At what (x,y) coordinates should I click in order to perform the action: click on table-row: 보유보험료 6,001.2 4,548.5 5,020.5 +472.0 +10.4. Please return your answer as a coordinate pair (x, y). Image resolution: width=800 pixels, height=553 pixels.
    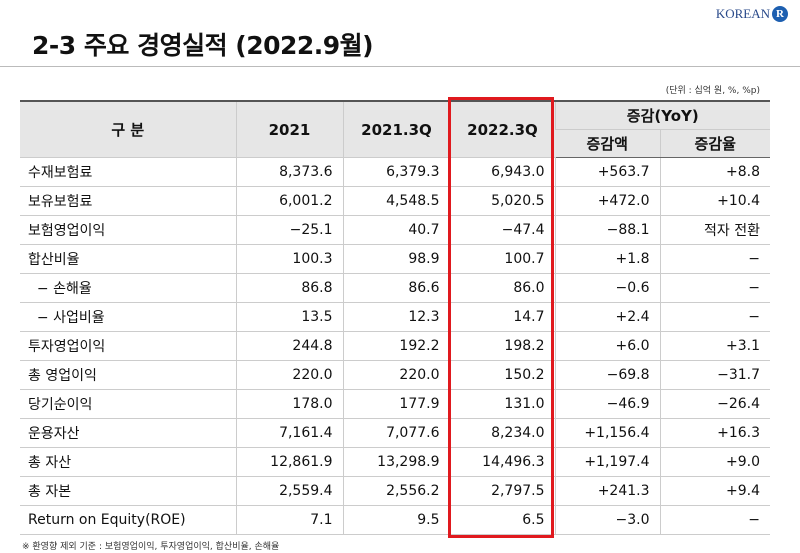
    Looking at the image, I should click on (395, 201).